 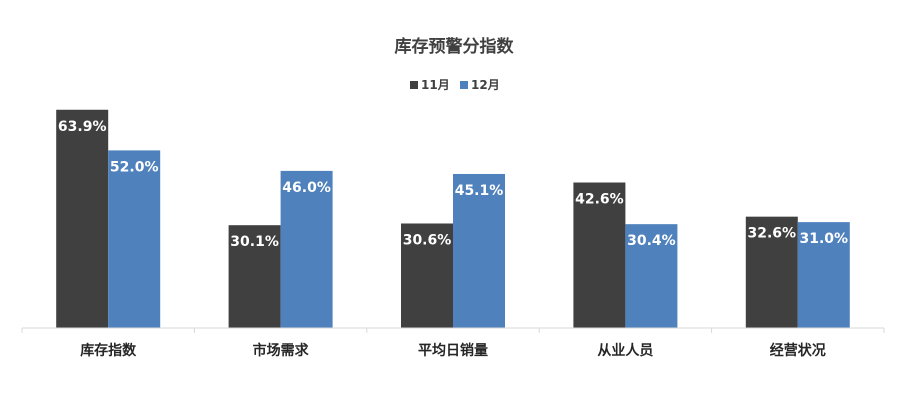 What do you see at coordinates (798, 350) in the screenshot?
I see `category-label-4: 经营状况` at bounding box center [798, 350].